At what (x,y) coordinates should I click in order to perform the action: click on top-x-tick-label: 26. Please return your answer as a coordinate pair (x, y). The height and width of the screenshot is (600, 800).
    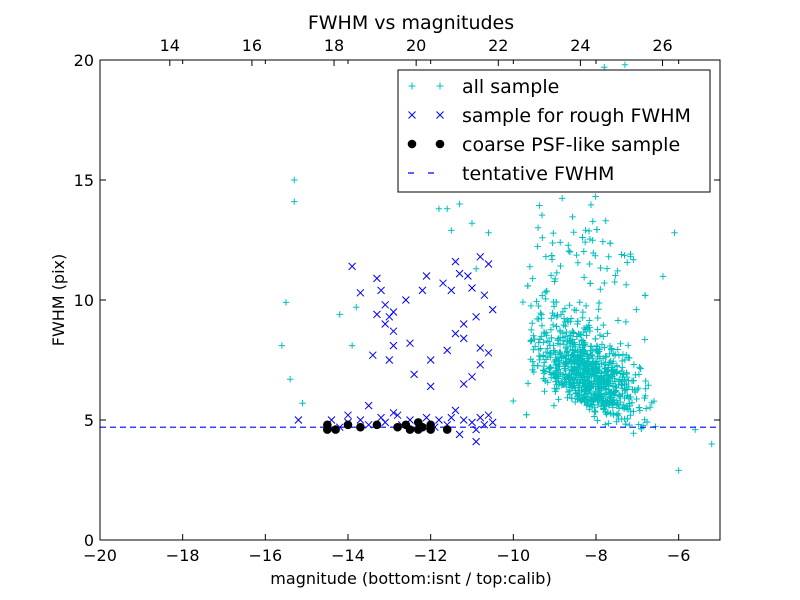
    Looking at the image, I should click on (662, 45).